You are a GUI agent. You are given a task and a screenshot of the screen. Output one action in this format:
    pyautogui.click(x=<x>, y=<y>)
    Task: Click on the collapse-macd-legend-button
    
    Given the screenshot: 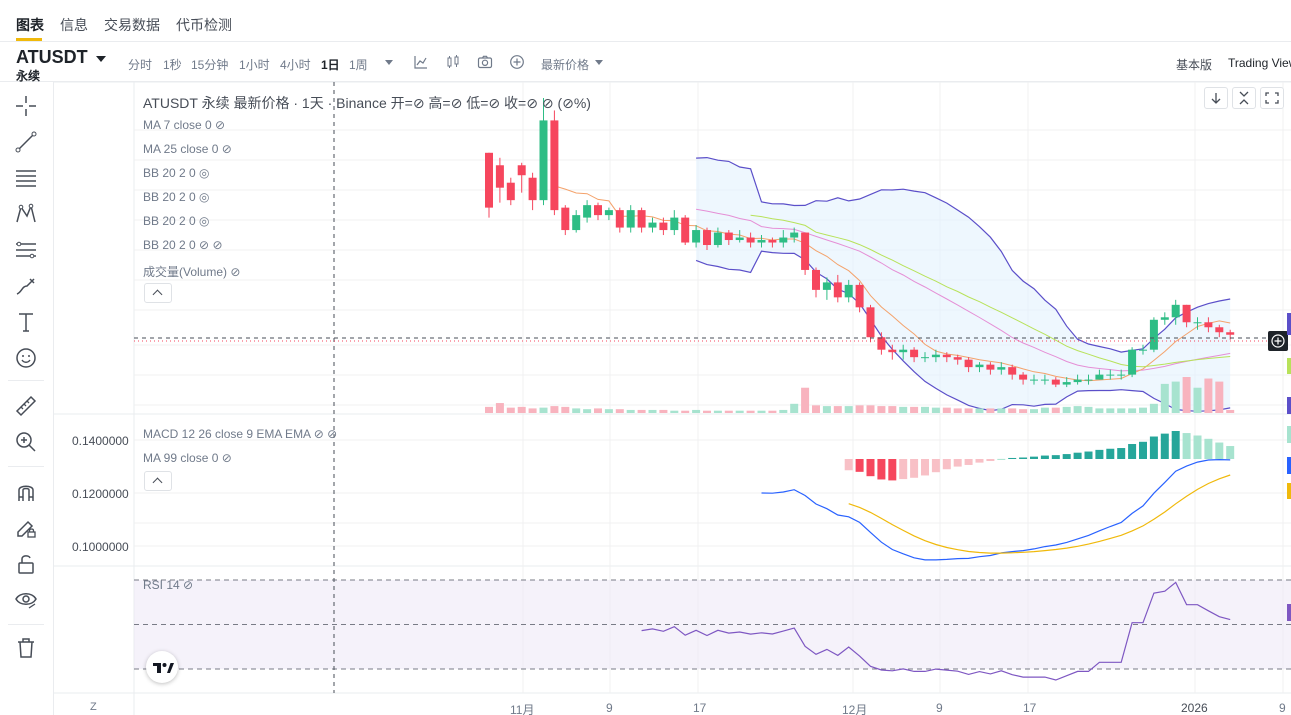 What is the action you would take?
    pyautogui.click(x=158, y=481)
    